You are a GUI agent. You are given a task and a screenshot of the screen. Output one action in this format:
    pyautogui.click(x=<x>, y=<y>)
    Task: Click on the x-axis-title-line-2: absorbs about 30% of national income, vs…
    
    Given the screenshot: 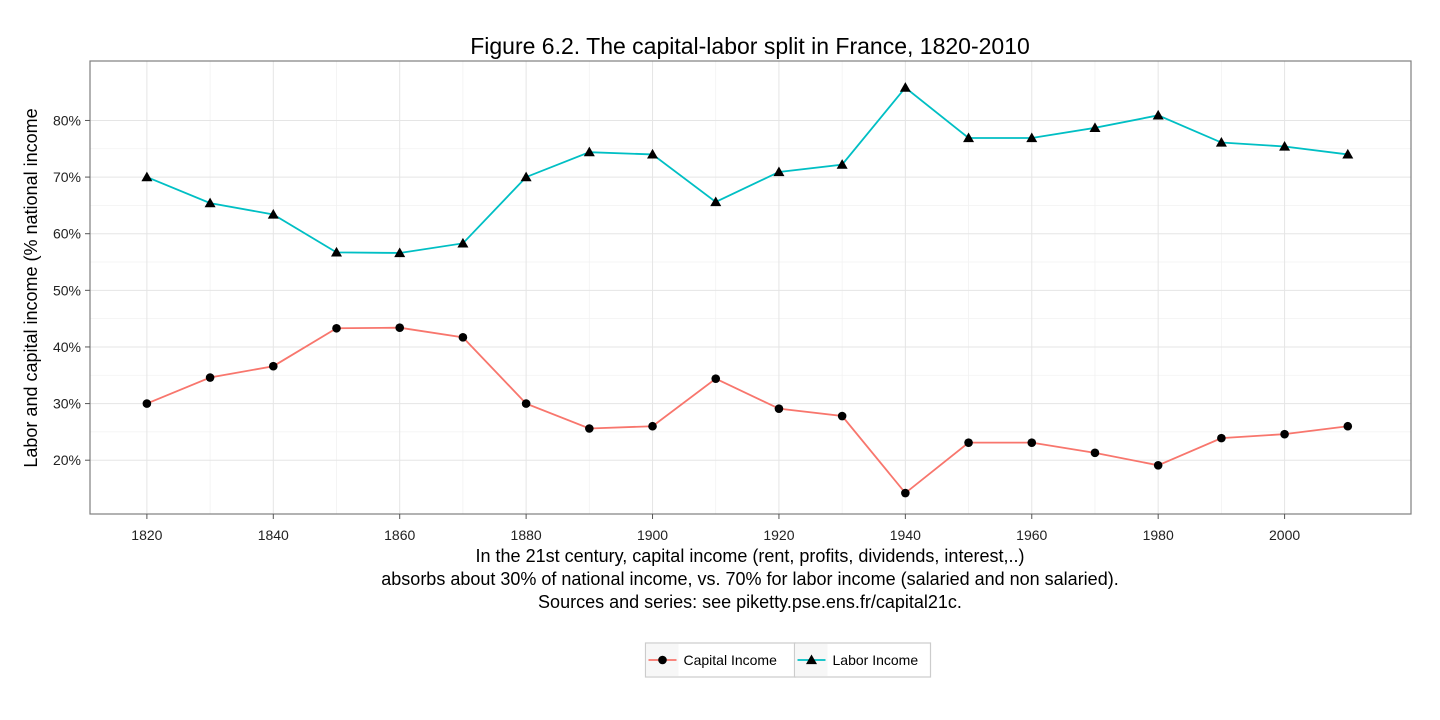 What is the action you would take?
    pyautogui.click(x=749, y=579)
    